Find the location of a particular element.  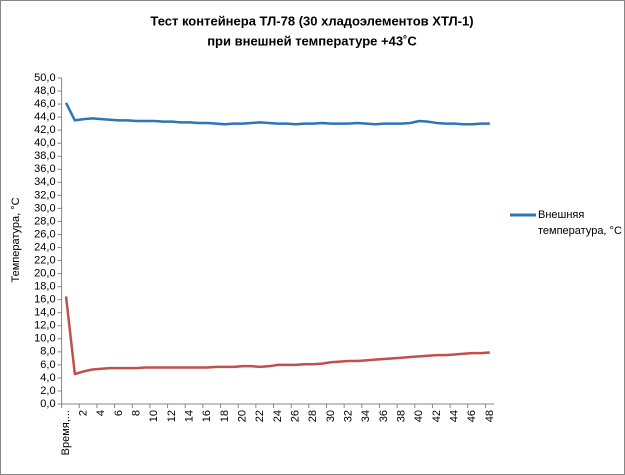

y-tick-label: 44,0 is located at coordinates (44, 117).